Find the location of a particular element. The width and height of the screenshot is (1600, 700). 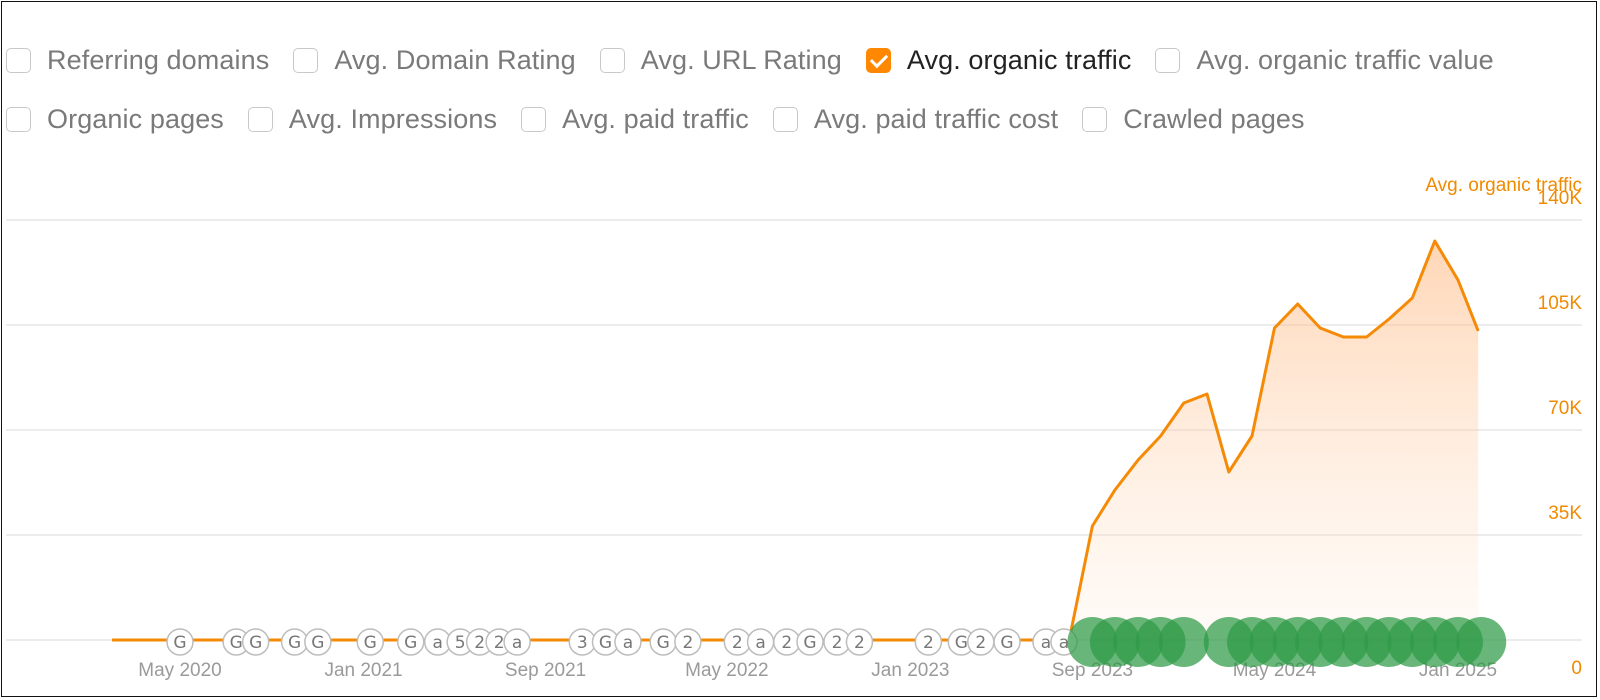

toggle-organic-pages: Organic pages is located at coordinates (115, 119).